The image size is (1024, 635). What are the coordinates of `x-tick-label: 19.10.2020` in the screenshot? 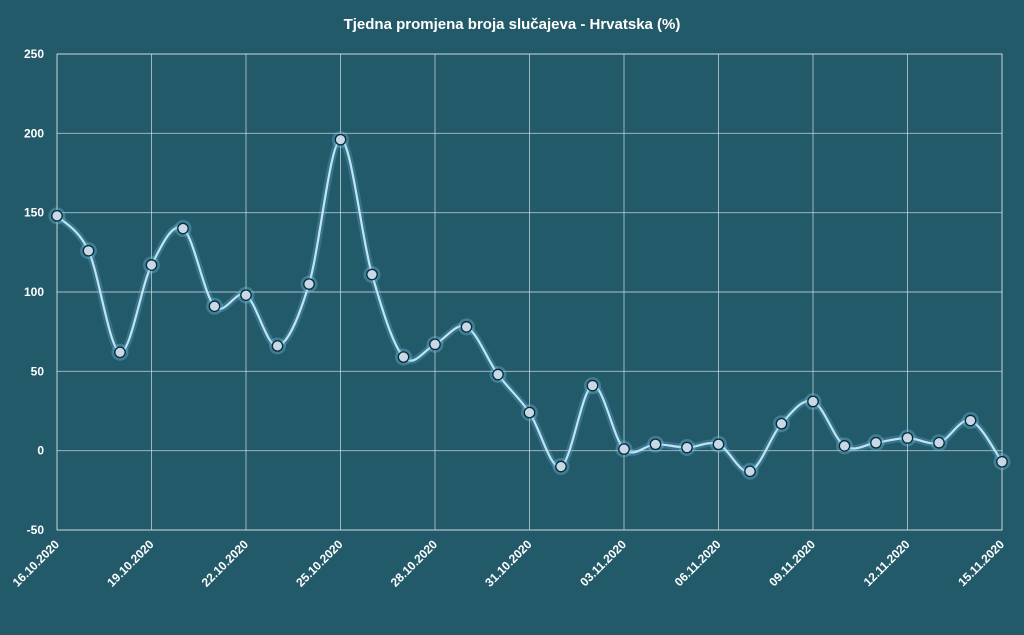 It's located at (130, 563).